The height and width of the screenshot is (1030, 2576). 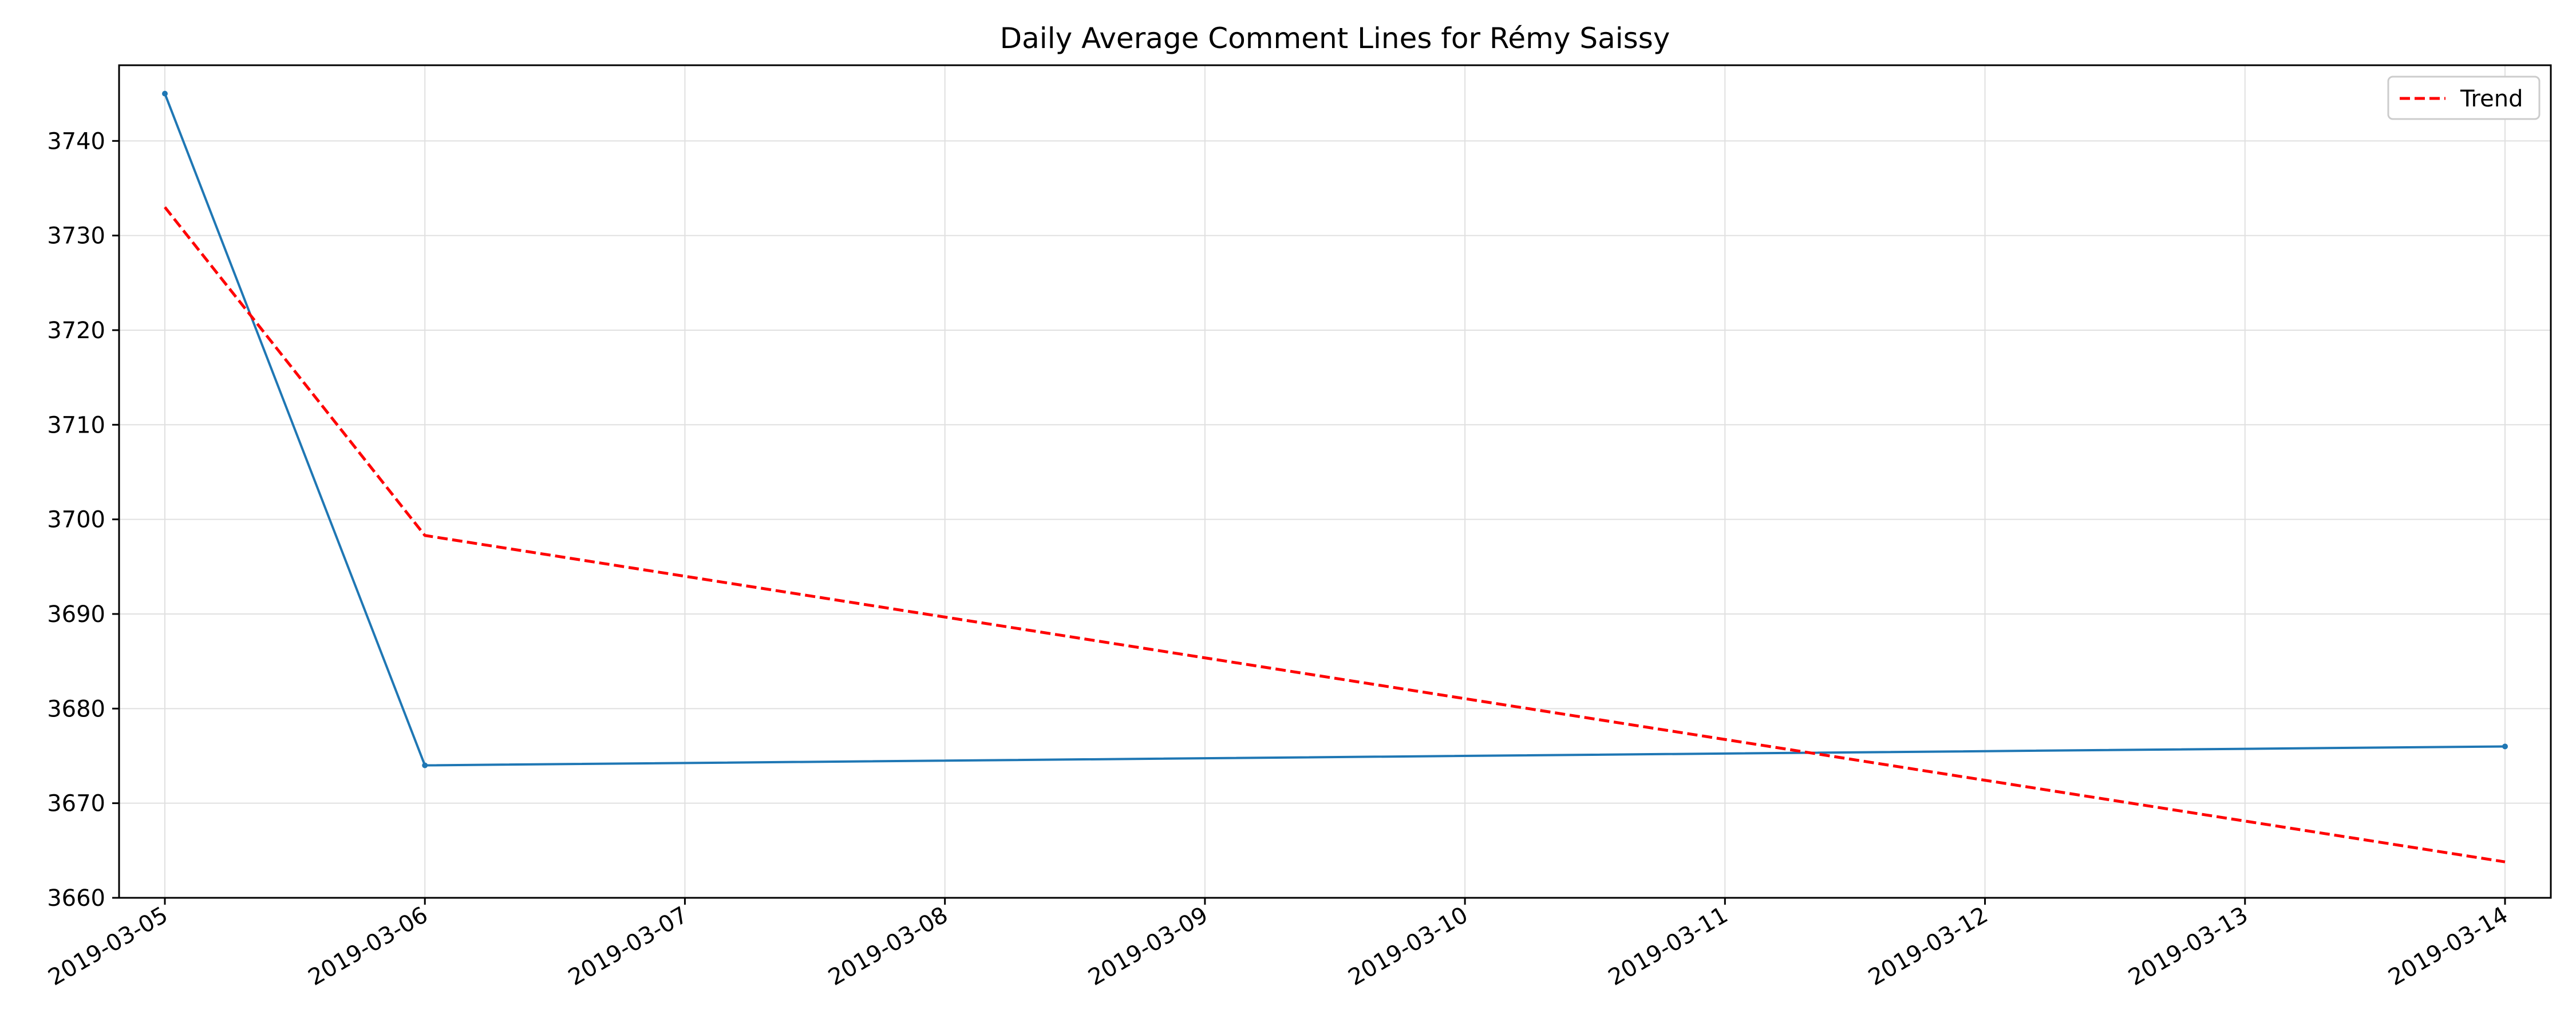 What do you see at coordinates (108, 946) in the screenshot?
I see `x-tick-label: 2019-03-05` at bounding box center [108, 946].